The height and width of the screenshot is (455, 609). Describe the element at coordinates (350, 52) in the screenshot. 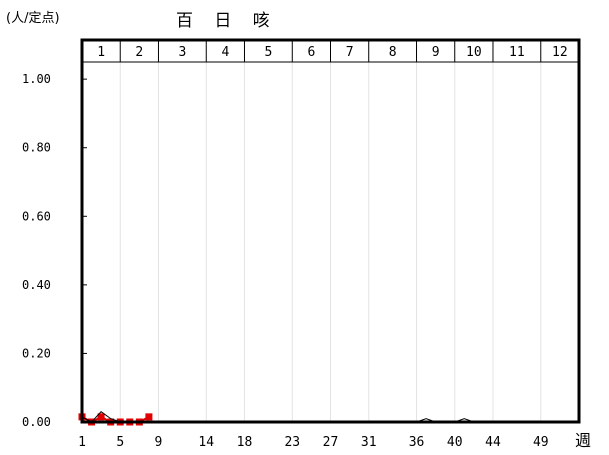

I see `month-label: 7` at that location.